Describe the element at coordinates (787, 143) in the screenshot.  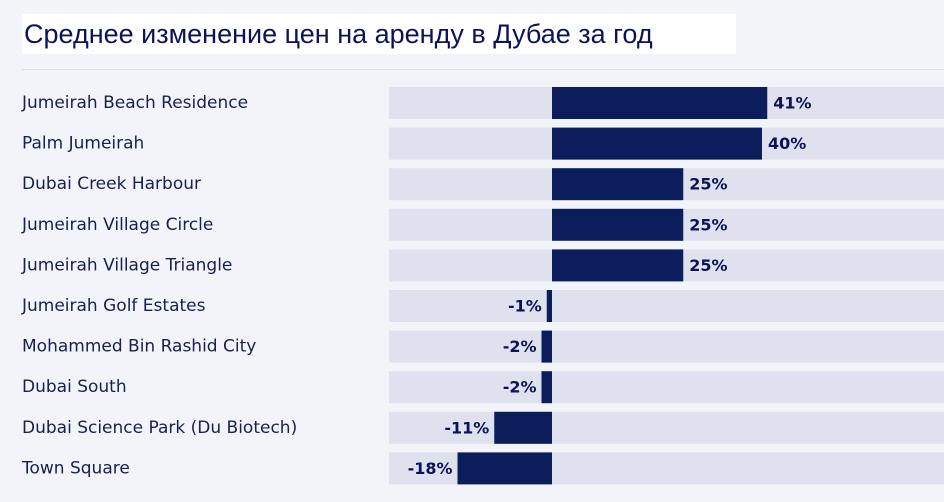
I see `value-label: 40%` at that location.